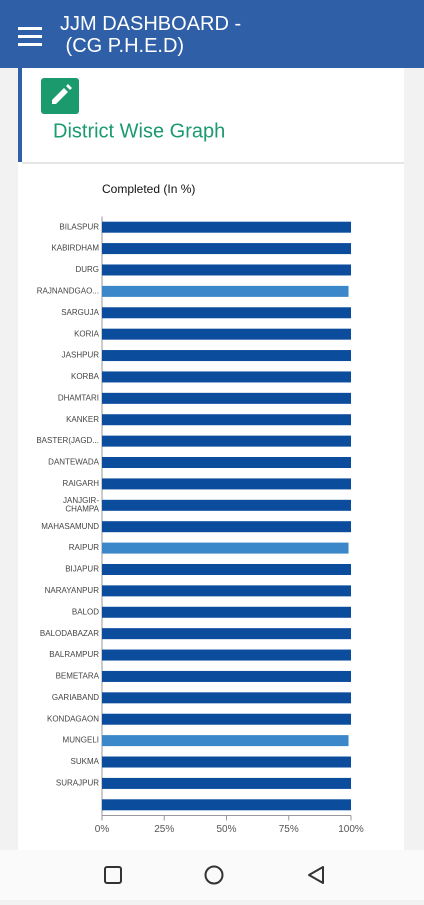 Image resolution: width=424 pixels, height=905 pixels. I want to click on x-tick-label: 75%, so click(289, 829).